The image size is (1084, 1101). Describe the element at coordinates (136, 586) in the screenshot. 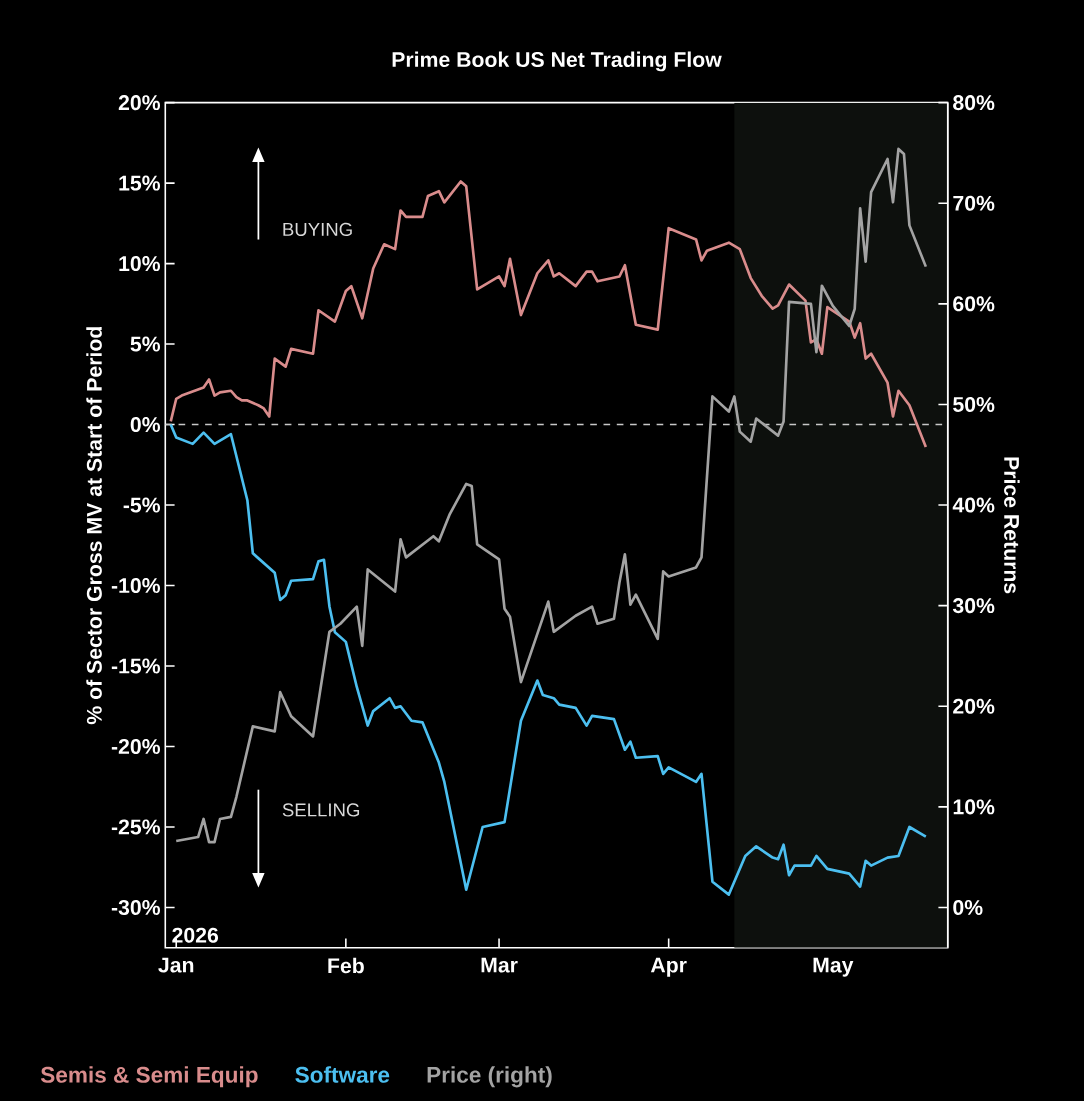

I see `y-tick-label: -10%` at that location.